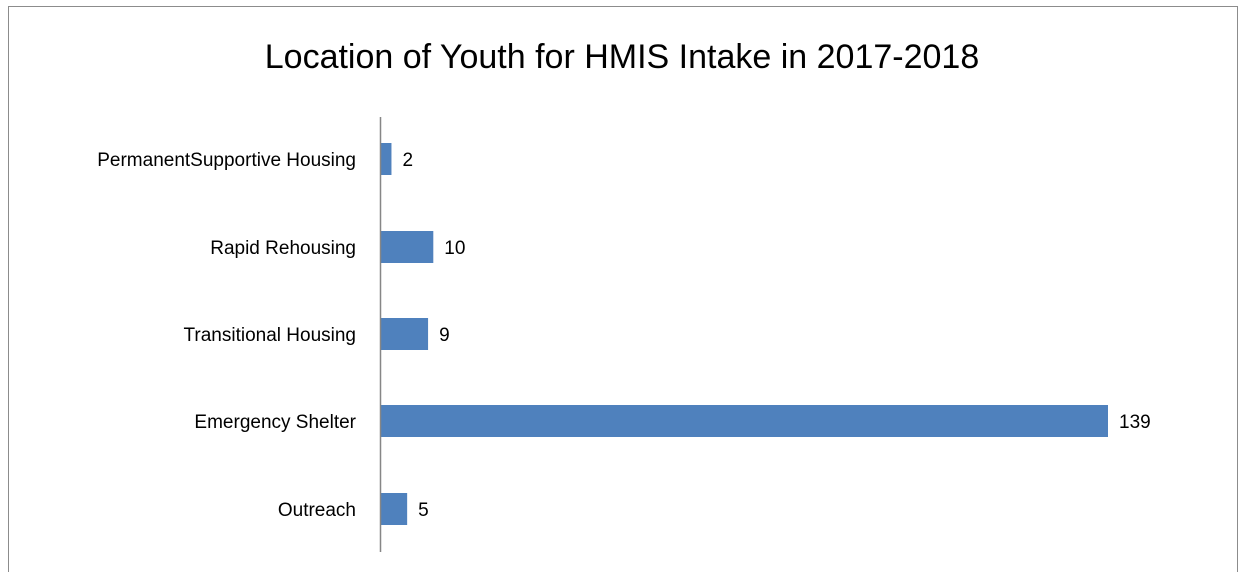 The height and width of the screenshot is (575, 1244). I want to click on data-label: 2, so click(407, 160).